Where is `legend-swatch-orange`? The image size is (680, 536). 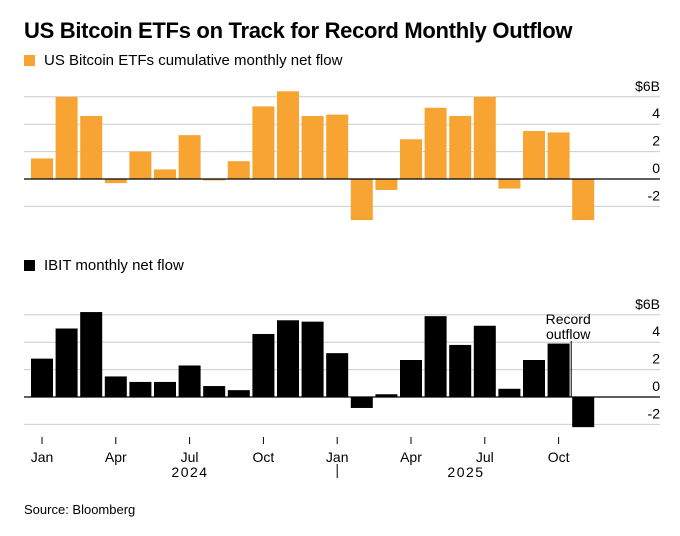
legend-swatch-orange is located at coordinates (29, 60).